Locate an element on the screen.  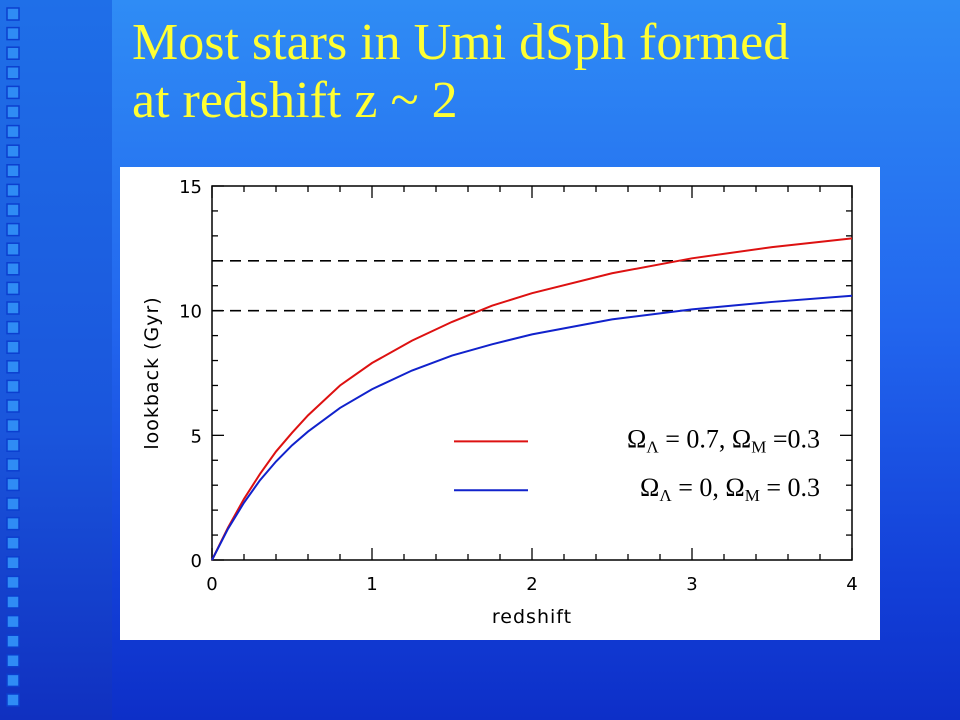
legend-label-2: ΩΛ = 0, ΩM = 0.3 is located at coordinates (730, 489).